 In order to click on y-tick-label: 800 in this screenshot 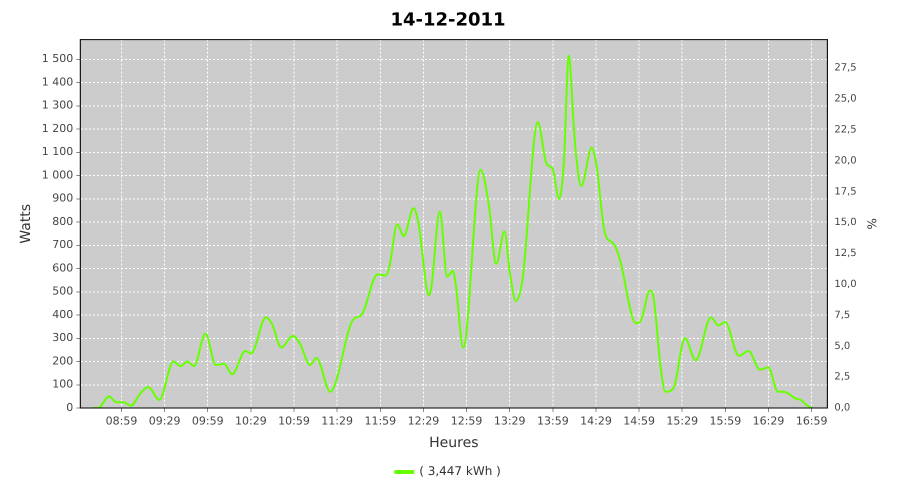, I will do `click(63, 221)`.